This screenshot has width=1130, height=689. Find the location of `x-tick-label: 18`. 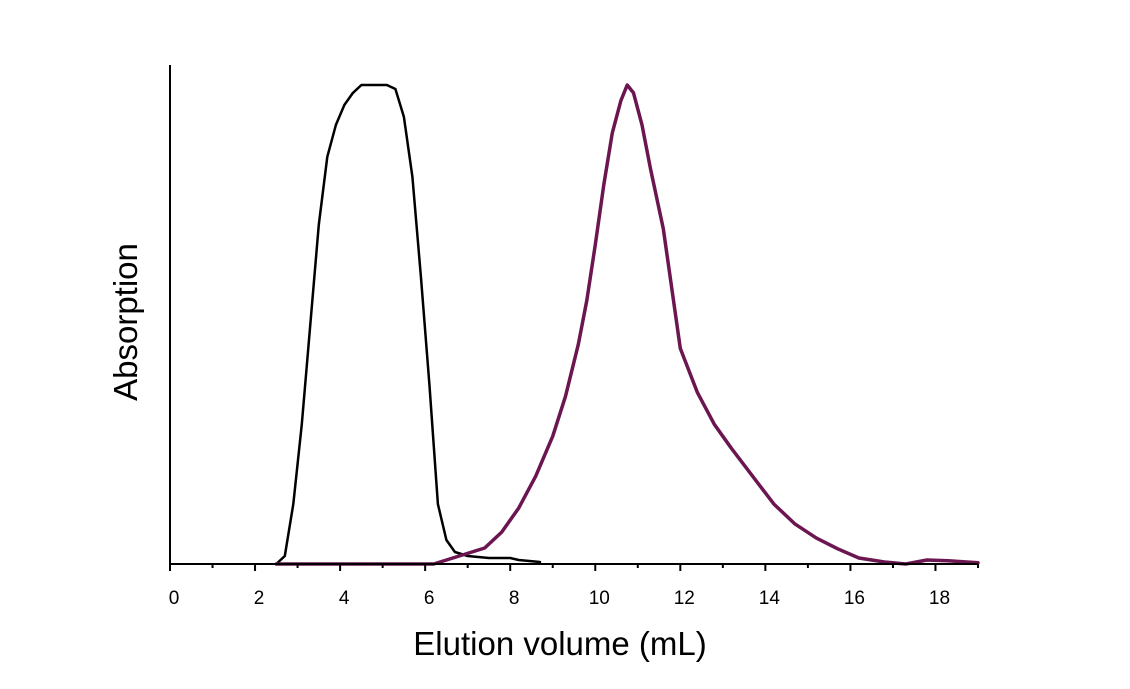

x-tick-label: 18 is located at coordinates (939, 598).